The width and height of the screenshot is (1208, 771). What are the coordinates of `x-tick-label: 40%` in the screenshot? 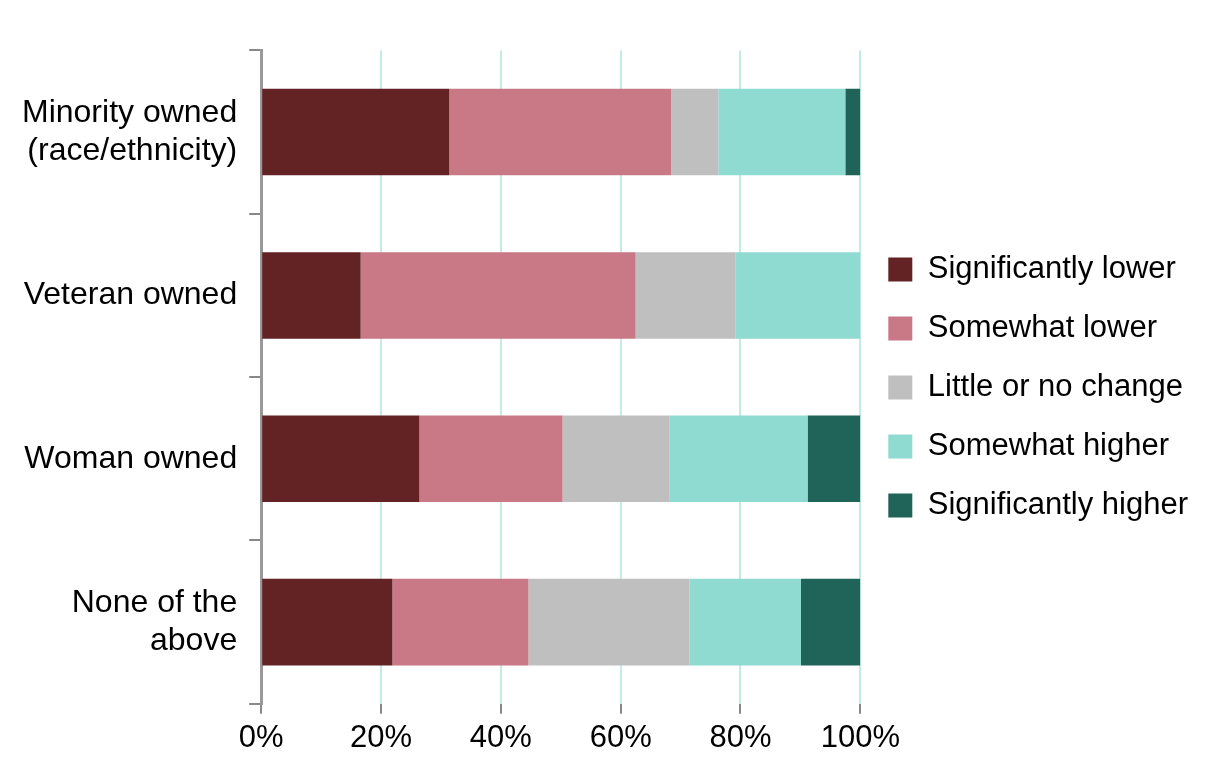 It's located at (500, 736).